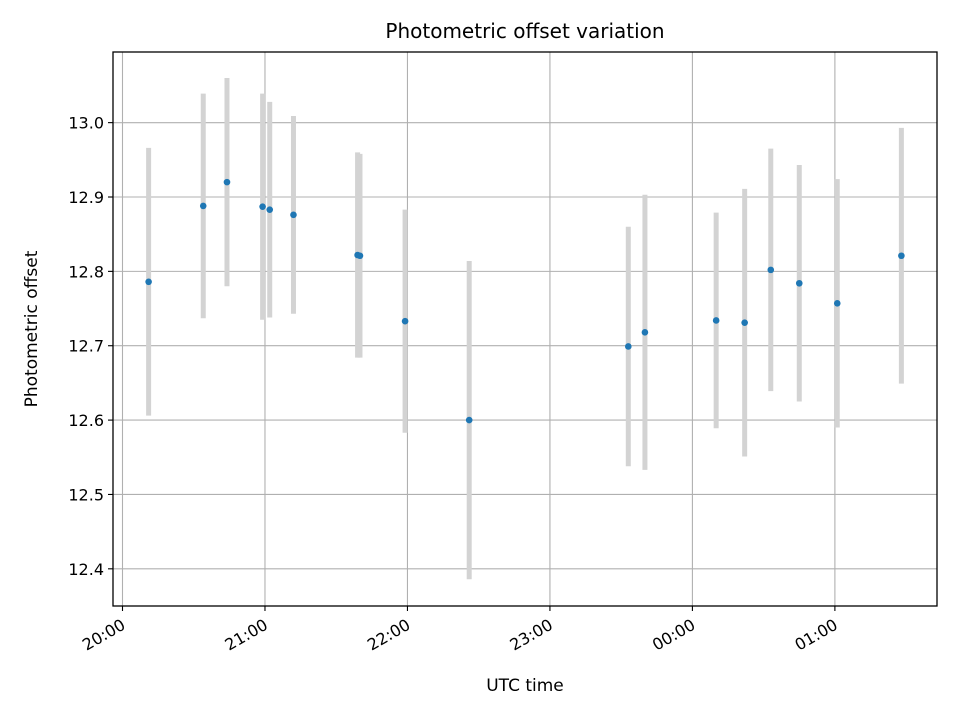 The width and height of the screenshot is (960, 720). I want to click on y-tick-label: 12.7, so click(86, 346).